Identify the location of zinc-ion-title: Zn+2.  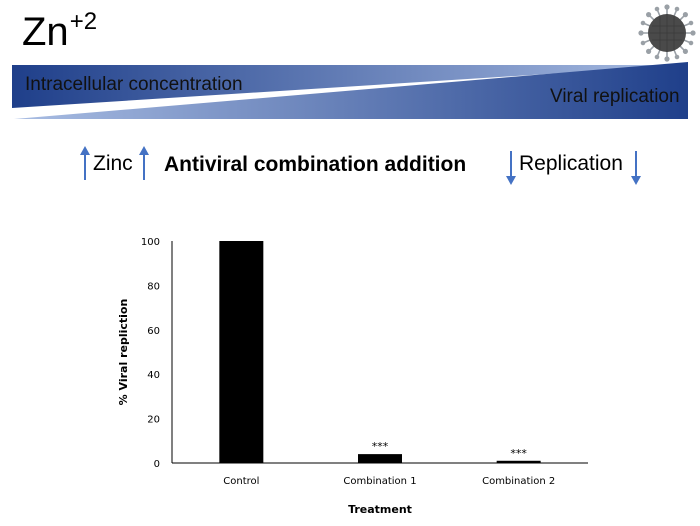
(59, 32).